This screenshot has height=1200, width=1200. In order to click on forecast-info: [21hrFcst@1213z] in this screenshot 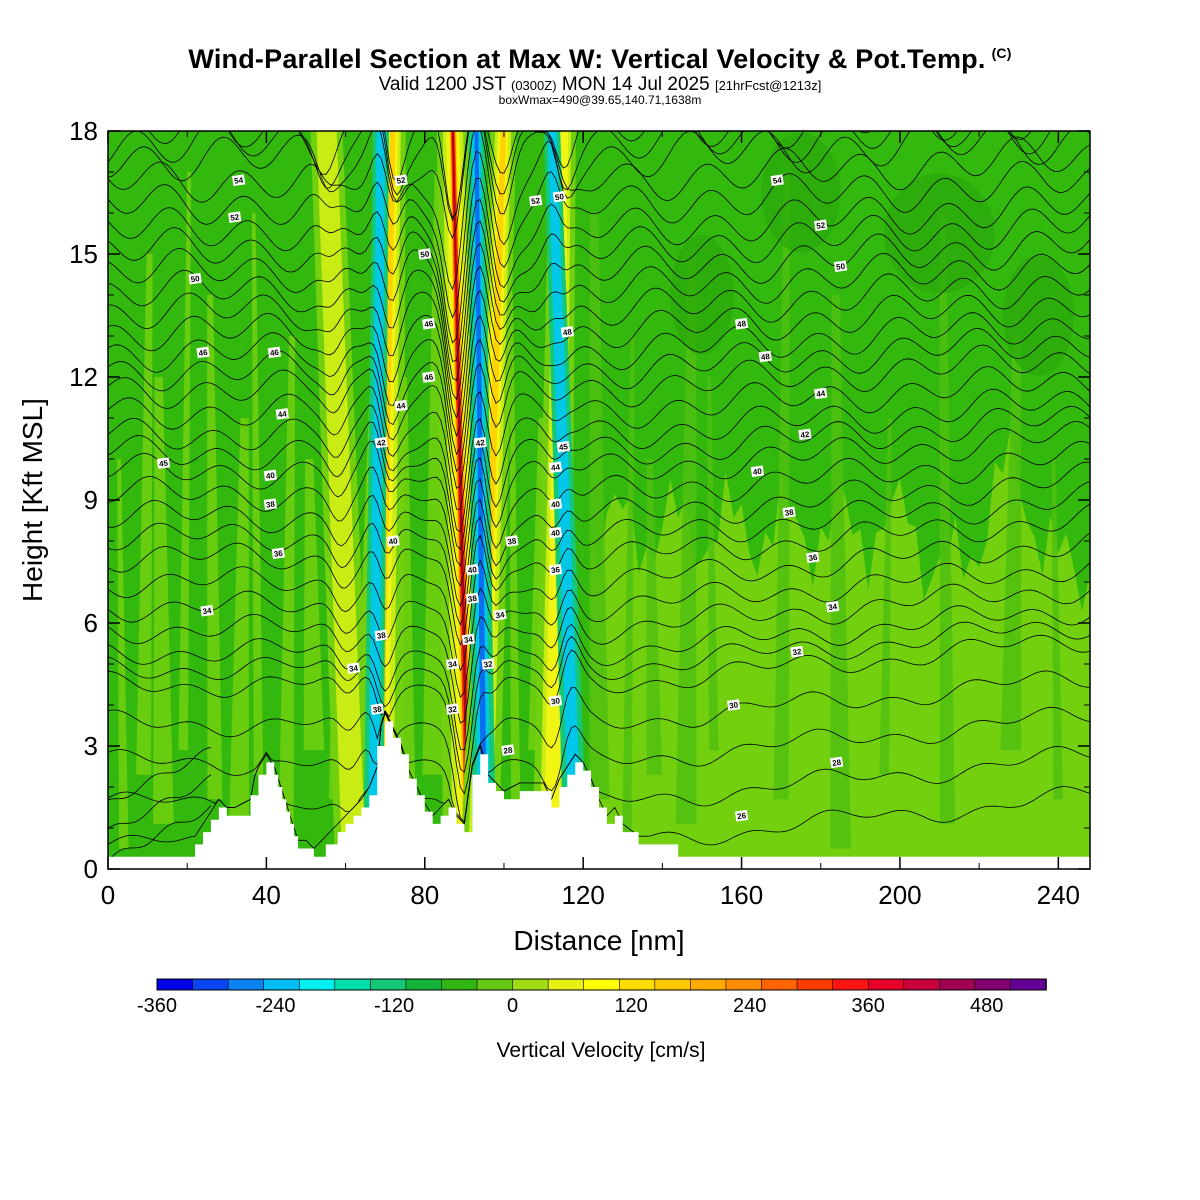, I will do `click(768, 85)`.